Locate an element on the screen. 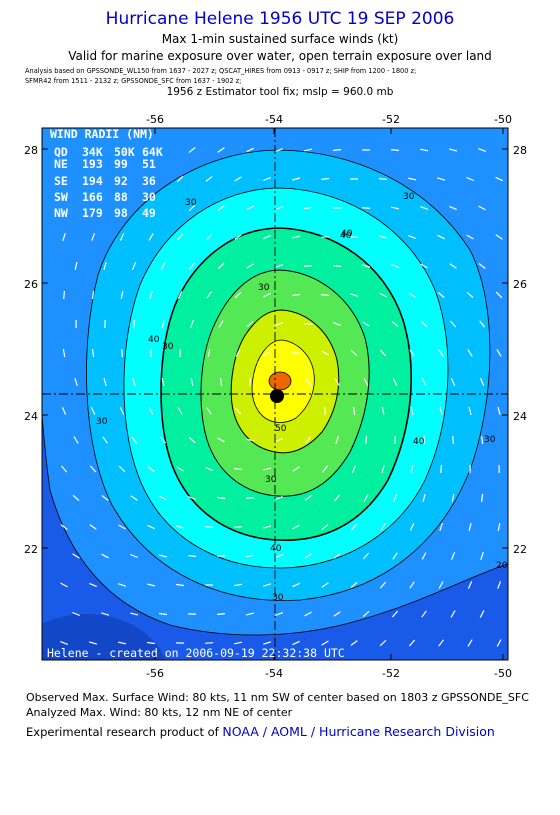 The height and width of the screenshot is (815, 560). radii-se-50k: 92 is located at coordinates (121, 181).